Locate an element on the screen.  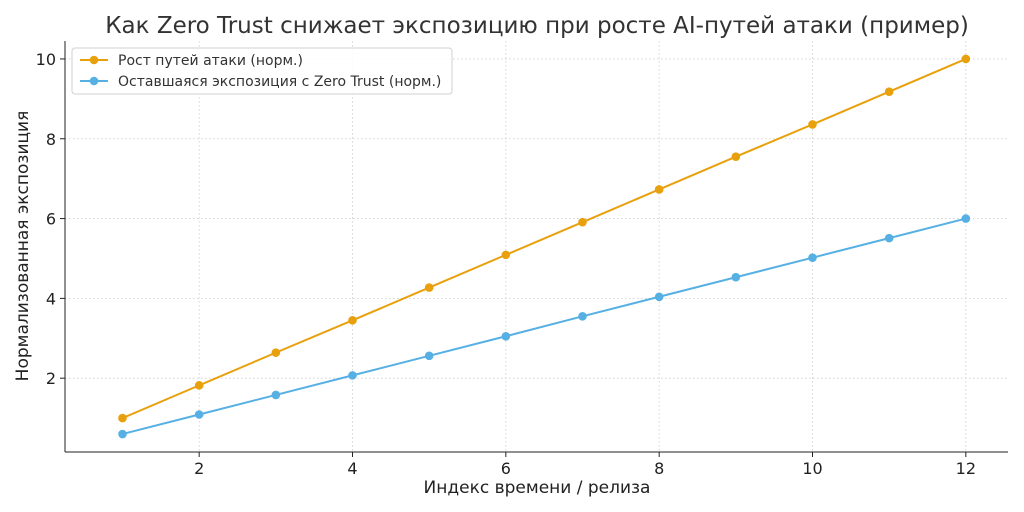
x-tick-label: 12 is located at coordinates (966, 468).